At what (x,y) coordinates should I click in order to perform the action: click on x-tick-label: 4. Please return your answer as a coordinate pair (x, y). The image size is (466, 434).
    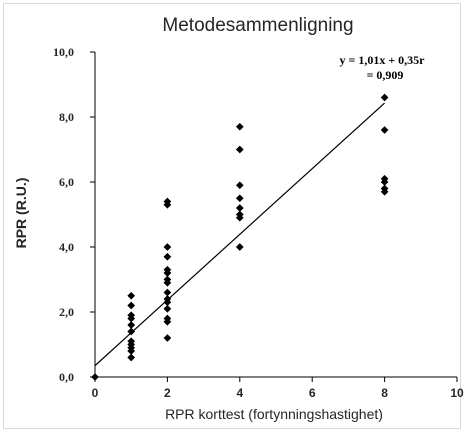
    Looking at the image, I should click on (239, 393).